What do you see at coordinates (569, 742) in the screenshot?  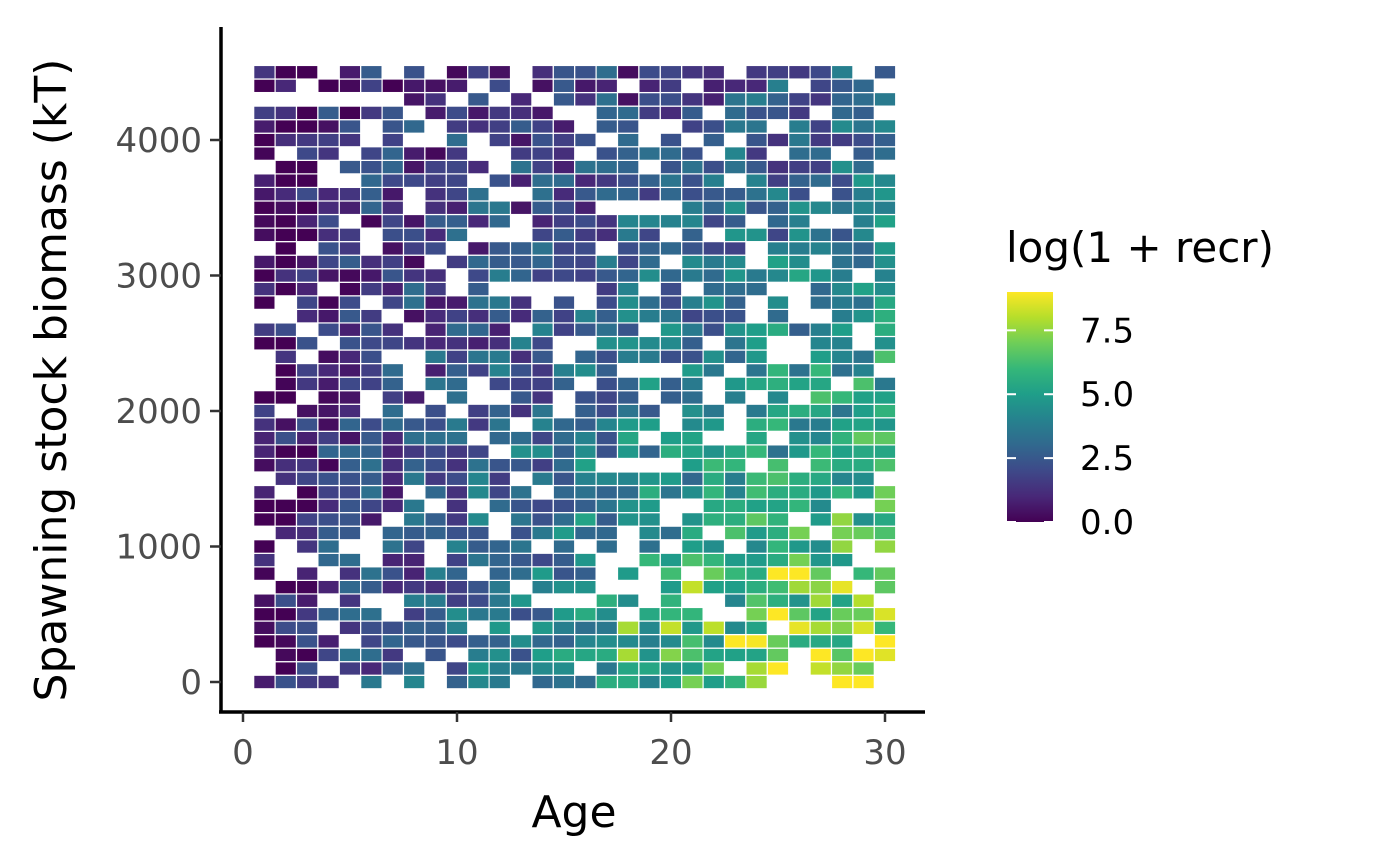 I see `x-axis-ticks: 0 10 20 30` at bounding box center [569, 742].